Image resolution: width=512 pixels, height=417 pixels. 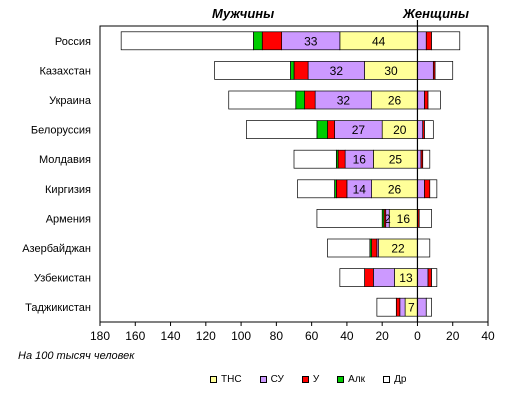 What do you see at coordinates (379, 41) in the screenshot?
I see `data-label-men-tns: 44` at bounding box center [379, 41].